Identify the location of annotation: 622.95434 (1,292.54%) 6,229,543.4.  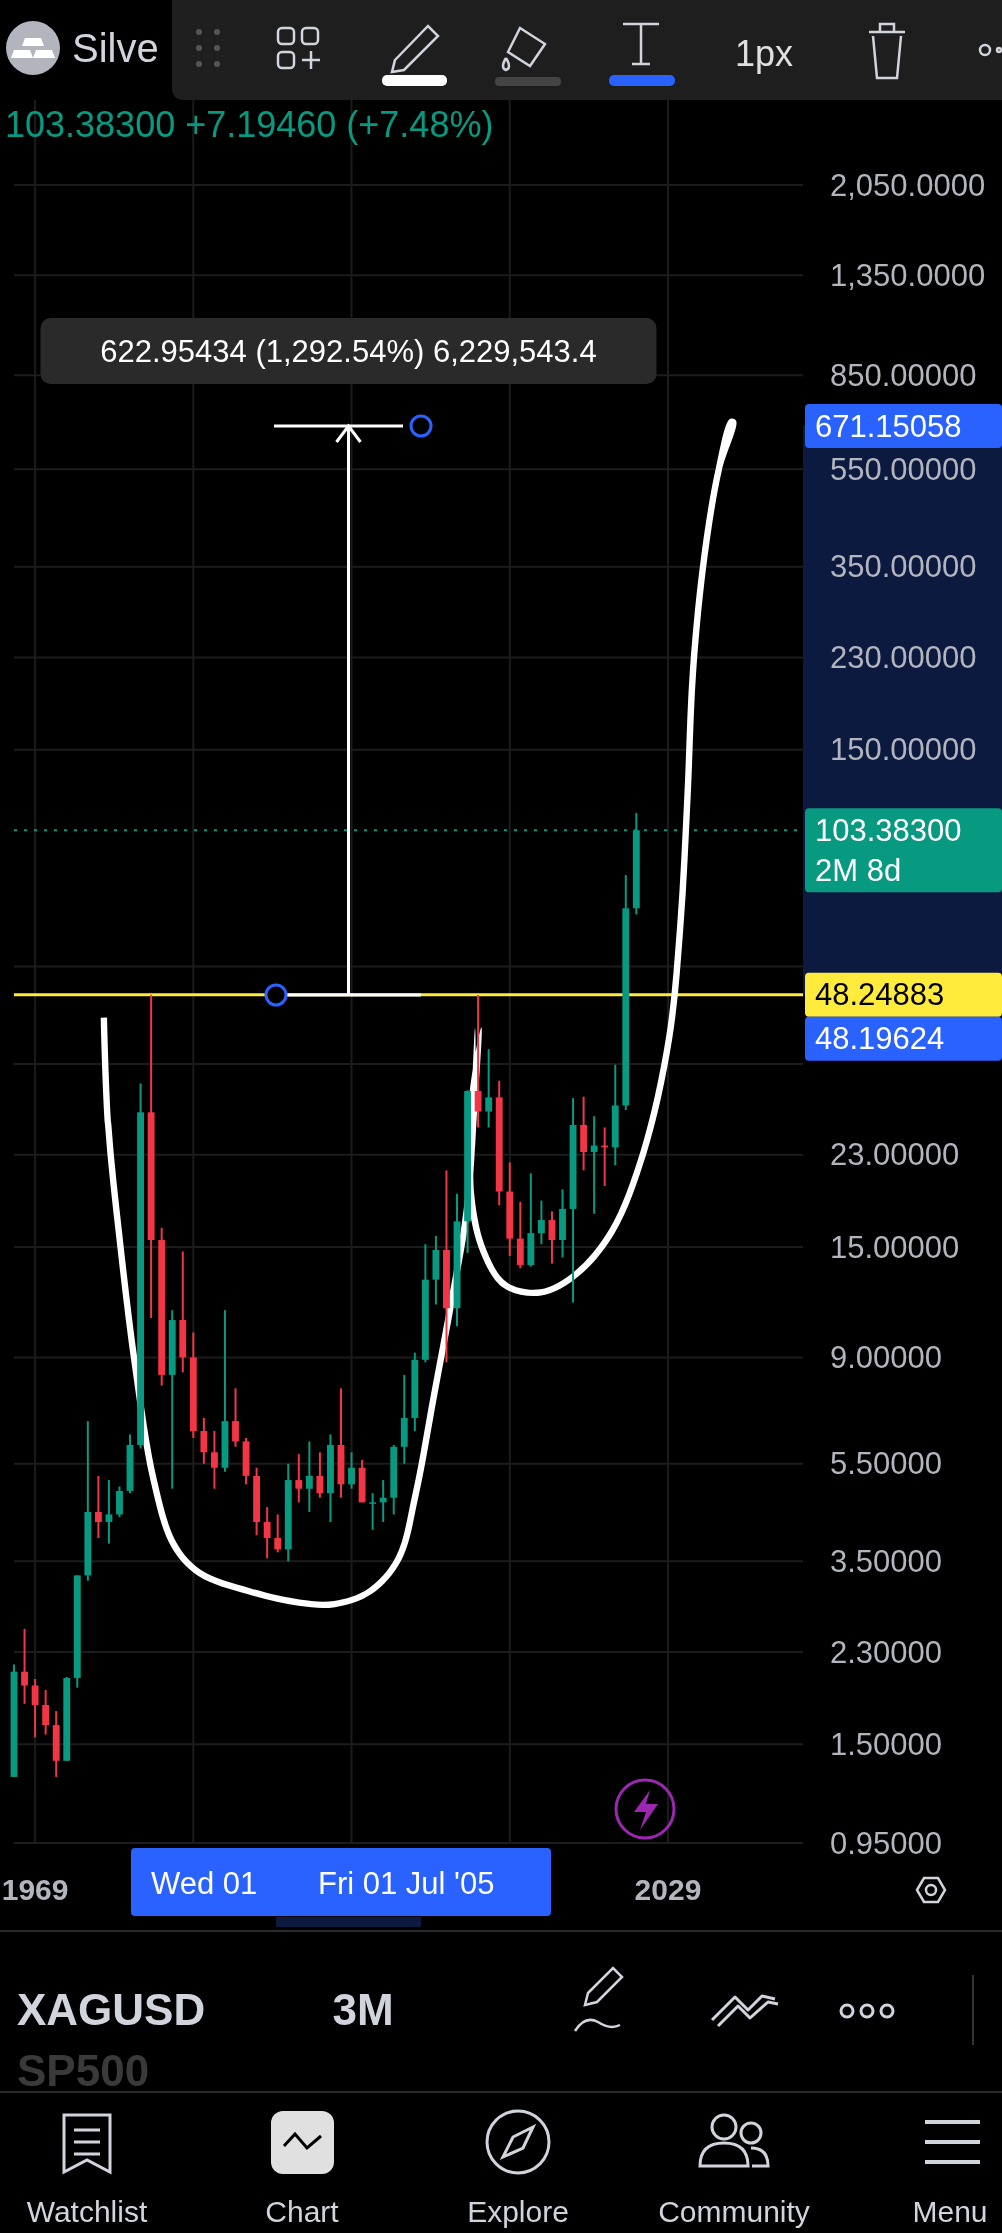
(348, 351).